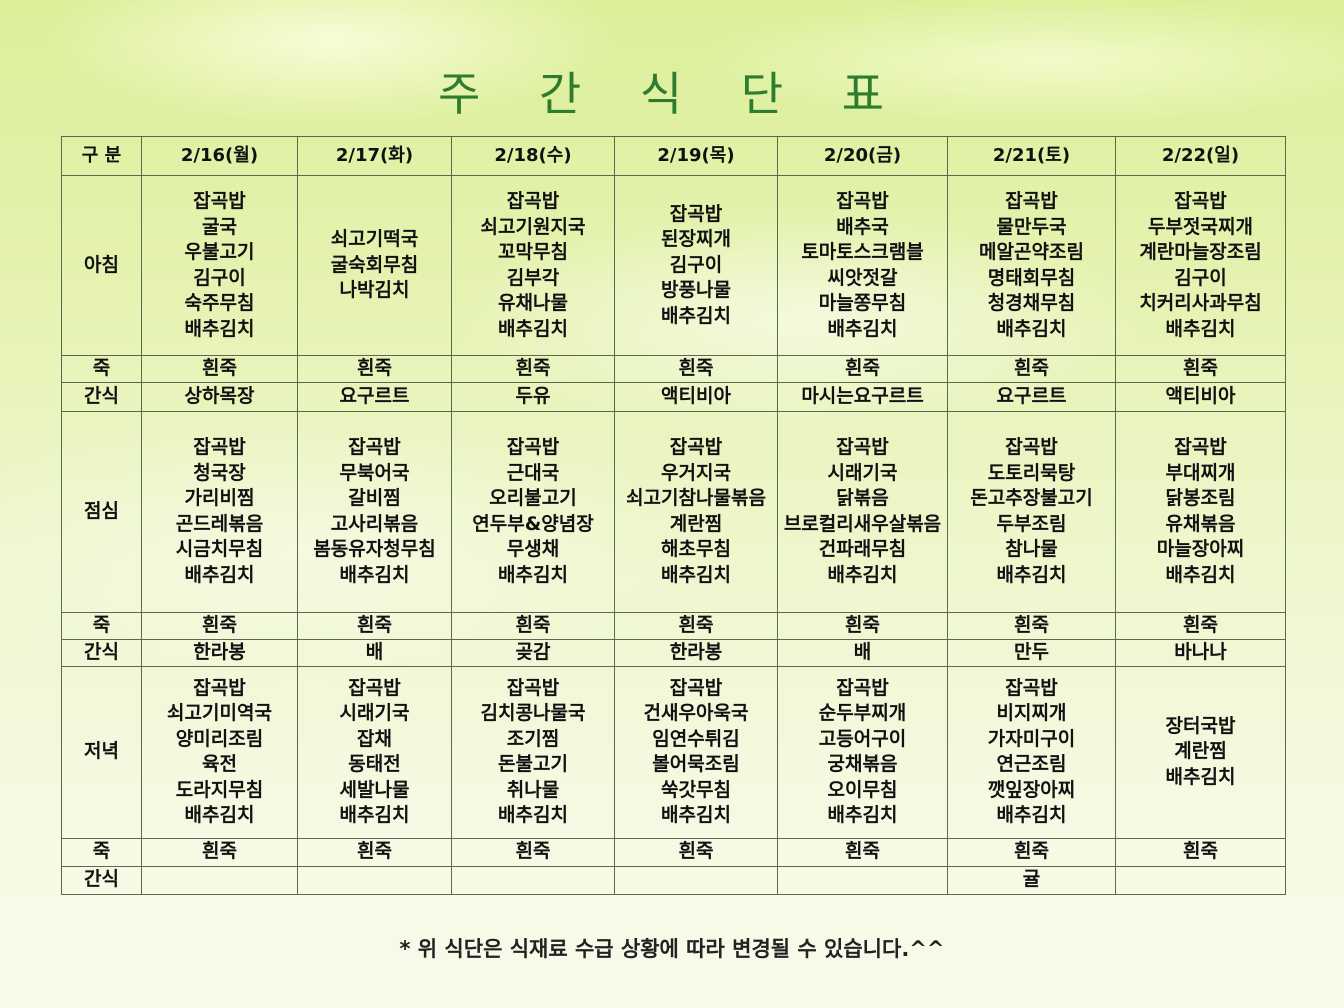 The width and height of the screenshot is (1344, 1008). I want to click on menu-item: 해초무침, so click(696, 549).